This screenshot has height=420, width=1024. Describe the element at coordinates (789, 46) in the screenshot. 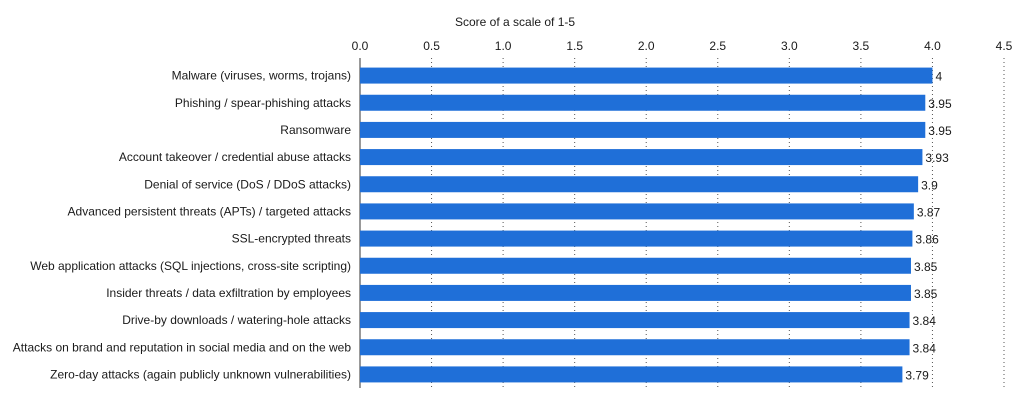

I see `x-tick-label: 3.0` at that location.